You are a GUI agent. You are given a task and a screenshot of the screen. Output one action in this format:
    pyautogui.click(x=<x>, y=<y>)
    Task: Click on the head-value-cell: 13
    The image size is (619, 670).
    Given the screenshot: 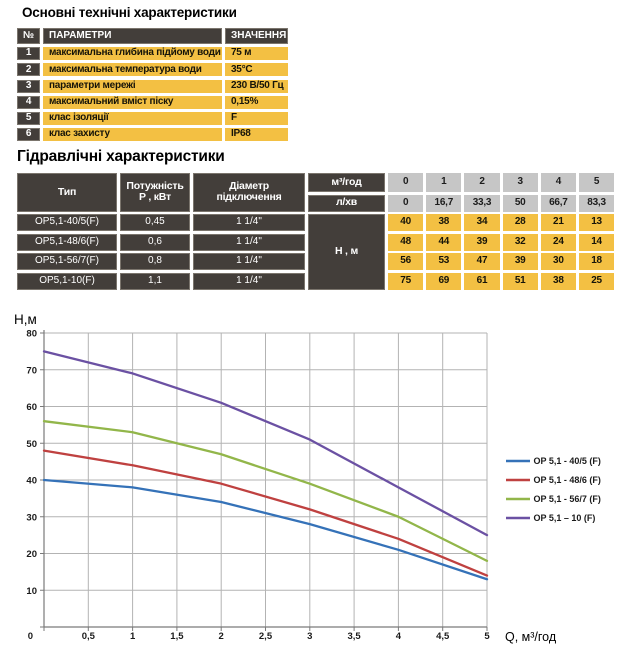 What is the action you would take?
    pyautogui.click(x=596, y=222)
    